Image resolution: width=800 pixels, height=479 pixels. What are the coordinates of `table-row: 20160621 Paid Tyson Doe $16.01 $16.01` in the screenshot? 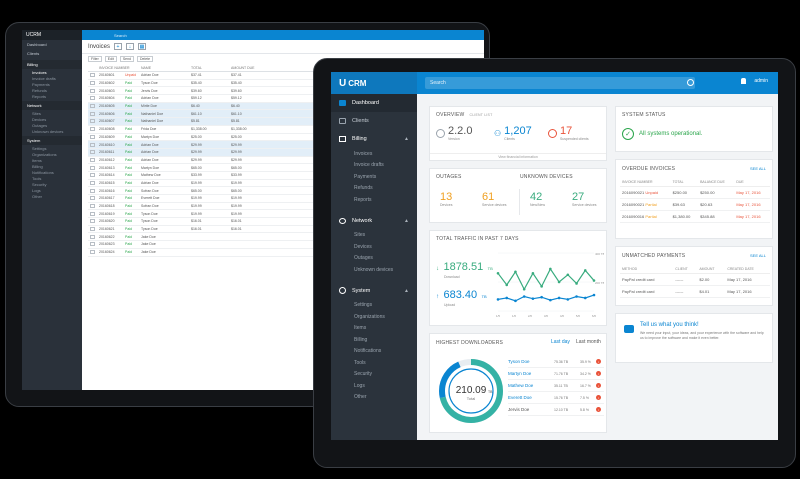 It's located at (223, 230).